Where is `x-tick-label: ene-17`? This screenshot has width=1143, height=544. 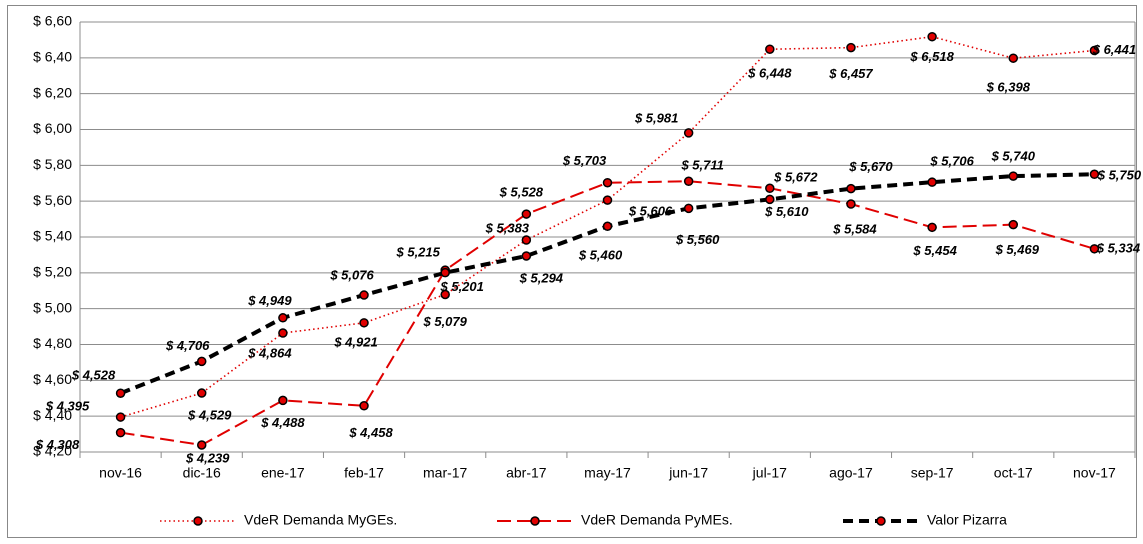 x-tick-label: ene-17 is located at coordinates (283, 473).